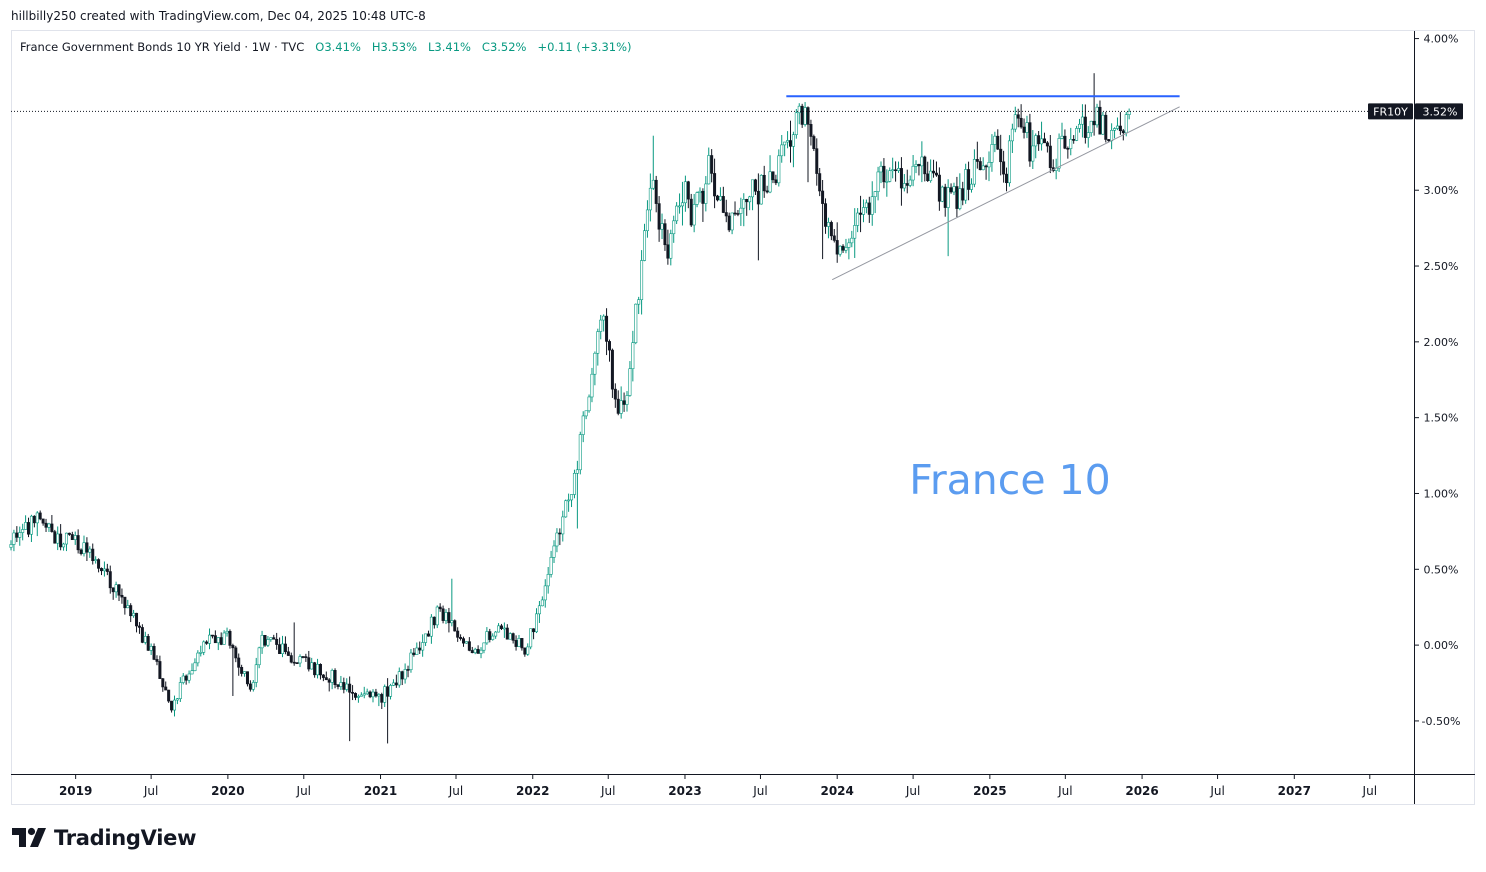  Describe the element at coordinates (1441, 645) in the screenshot. I see `y-tick-label: 0.00%` at that location.